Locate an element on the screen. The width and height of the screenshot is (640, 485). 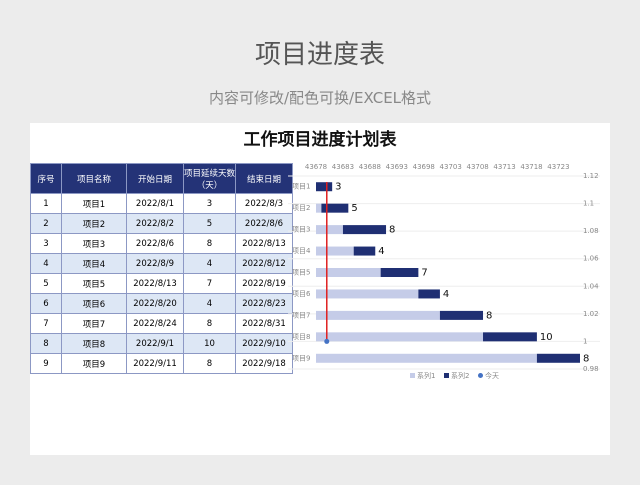
table-cell: 2022/8/12 is located at coordinates (264, 263).